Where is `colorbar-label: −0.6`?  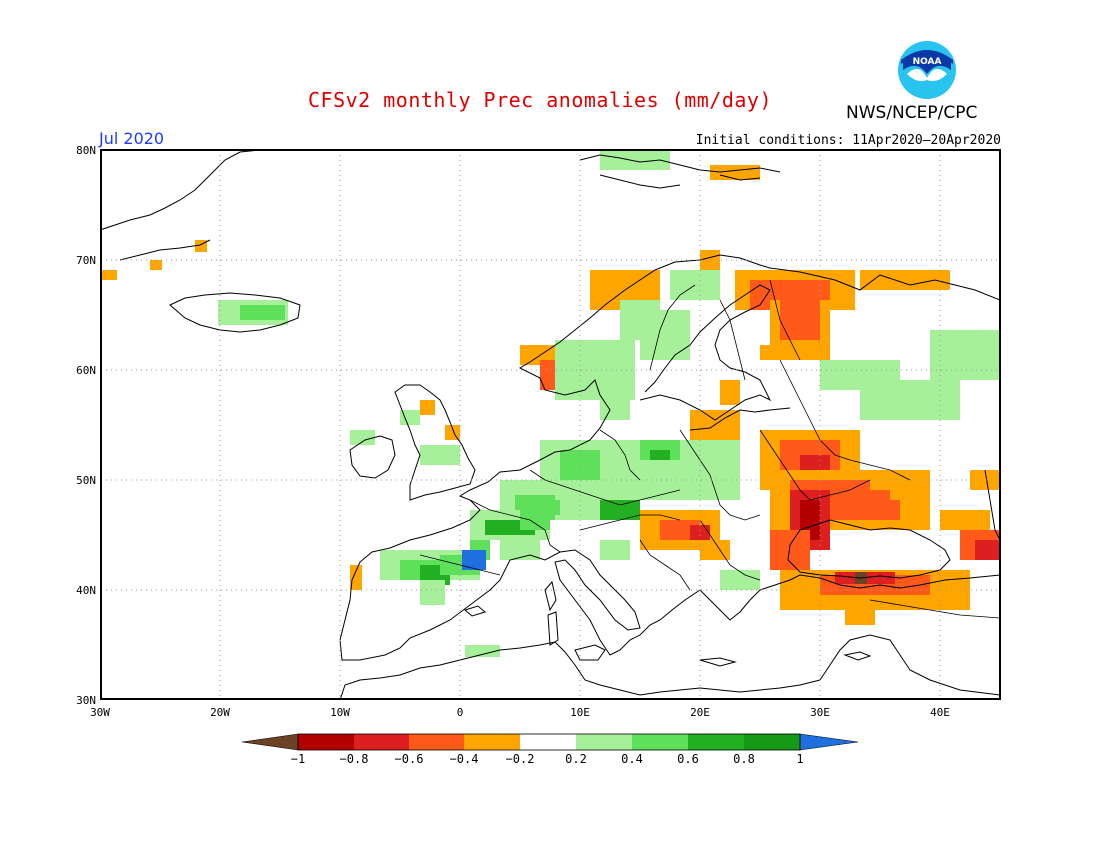 colorbar-label: −0.6 is located at coordinates (409, 759).